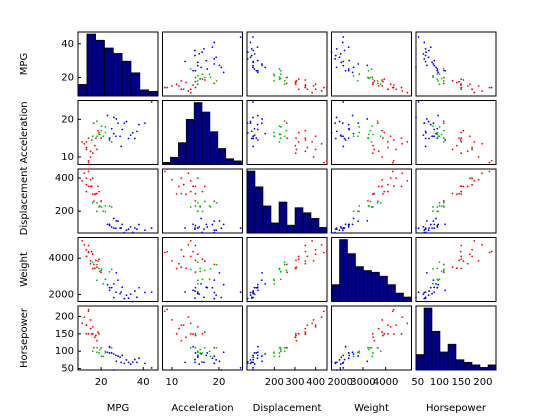  I want to click on y-tick-label: 4000, so click(61, 258).